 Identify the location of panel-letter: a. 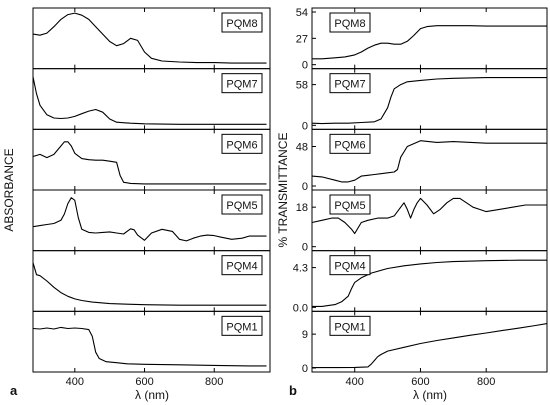
(14, 390).